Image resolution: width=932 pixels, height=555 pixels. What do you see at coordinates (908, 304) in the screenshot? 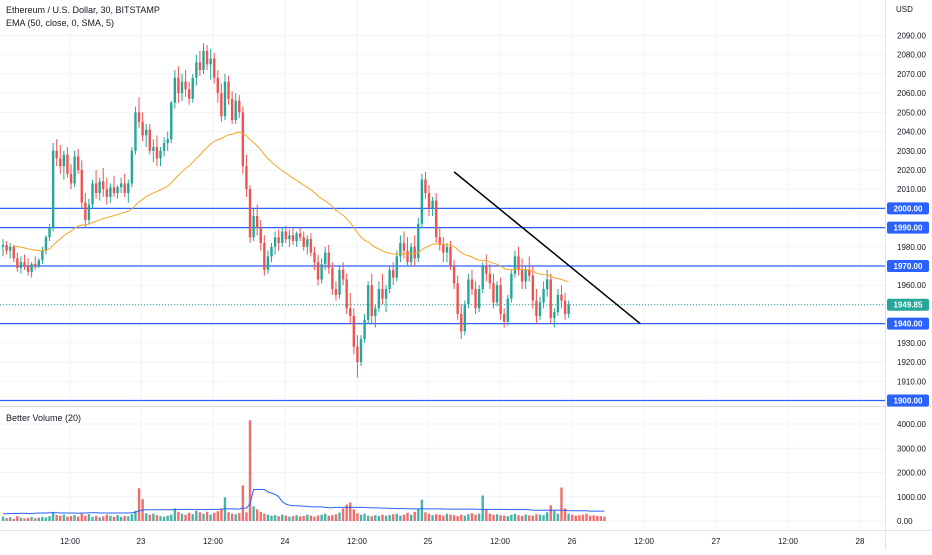
I see `last-price-tag` at bounding box center [908, 304].